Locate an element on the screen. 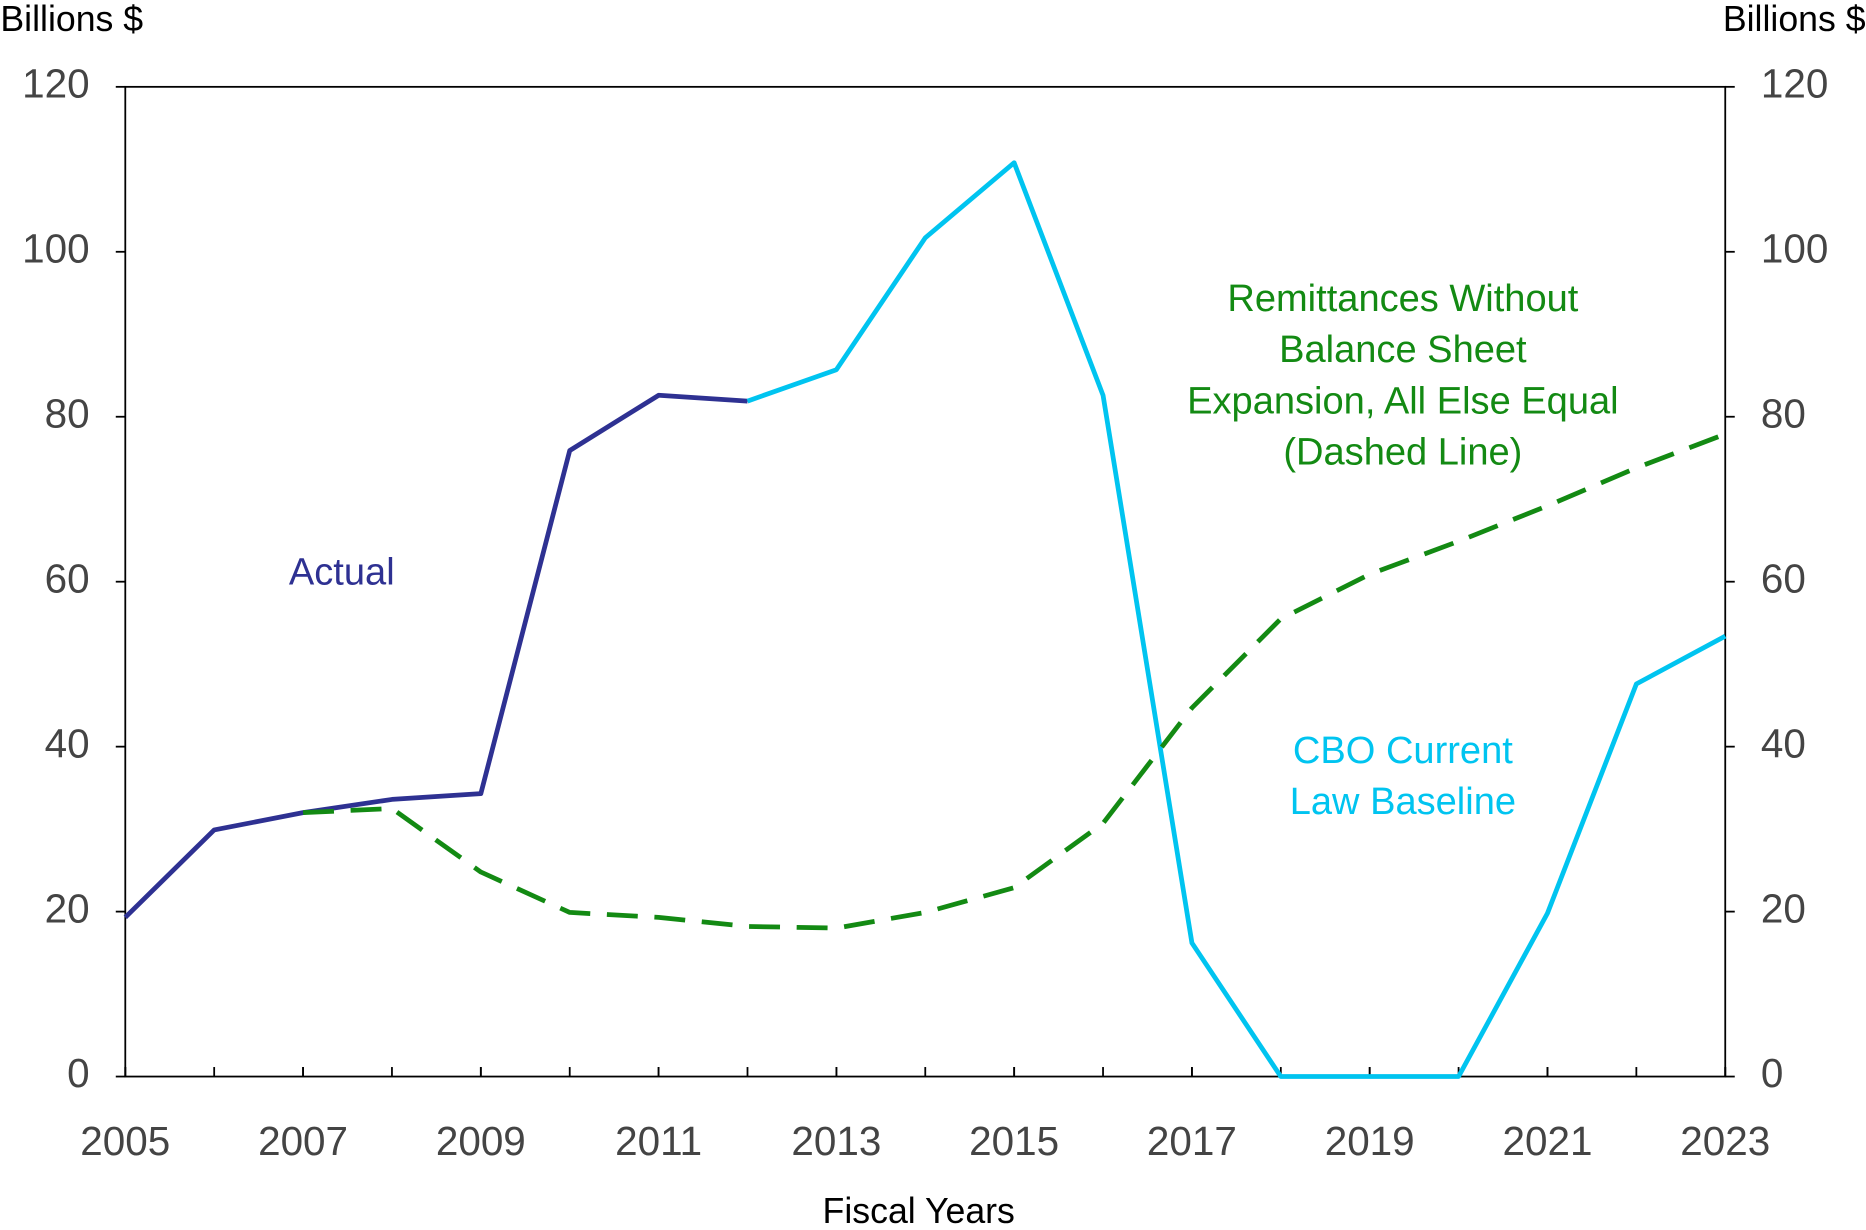 This screenshot has height=1230, width=1866. annotation: Remittances Without is located at coordinates (1402, 299).